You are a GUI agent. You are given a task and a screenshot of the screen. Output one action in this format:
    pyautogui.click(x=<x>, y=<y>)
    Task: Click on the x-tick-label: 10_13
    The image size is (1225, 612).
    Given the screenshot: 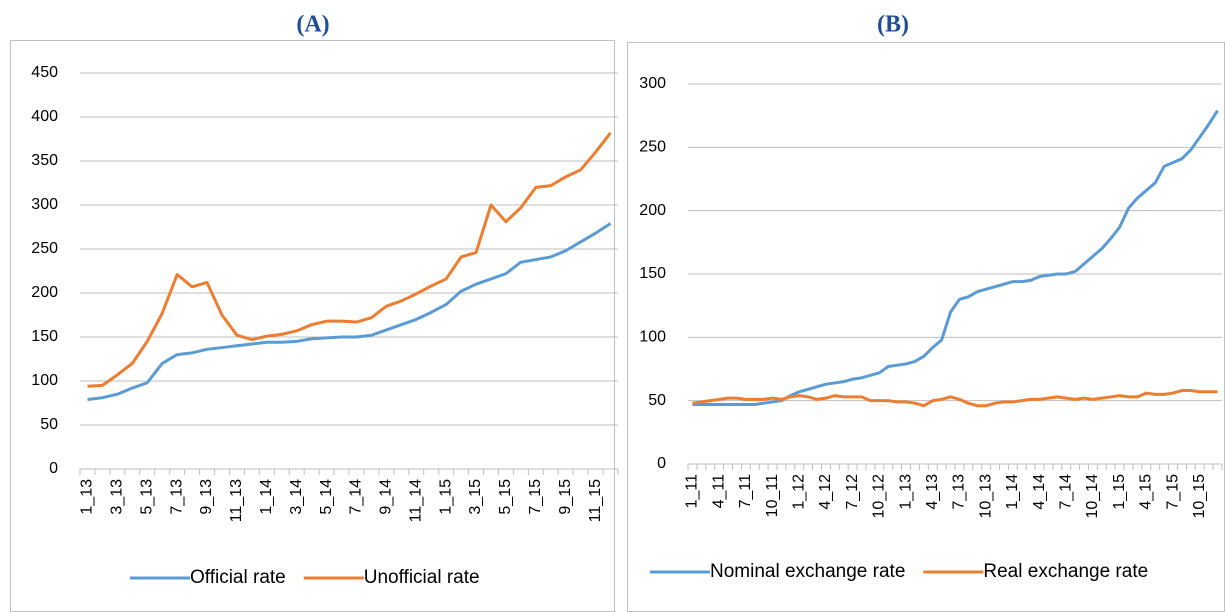 What is the action you would take?
    pyautogui.click(x=985, y=496)
    